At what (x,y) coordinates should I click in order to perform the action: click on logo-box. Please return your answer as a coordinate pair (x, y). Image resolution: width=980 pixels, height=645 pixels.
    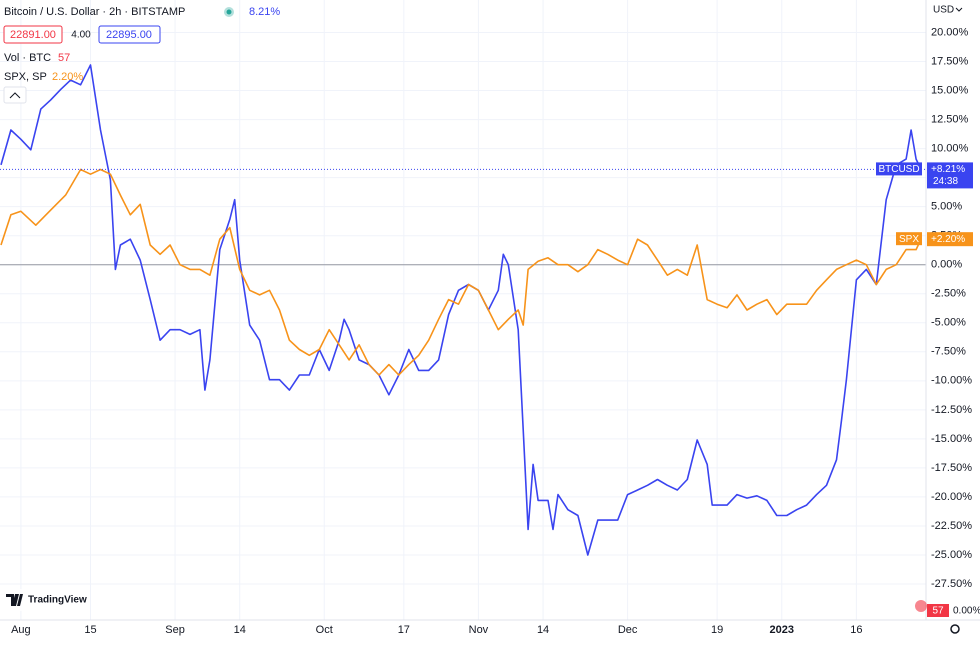
    Looking at the image, I should click on (44, 600).